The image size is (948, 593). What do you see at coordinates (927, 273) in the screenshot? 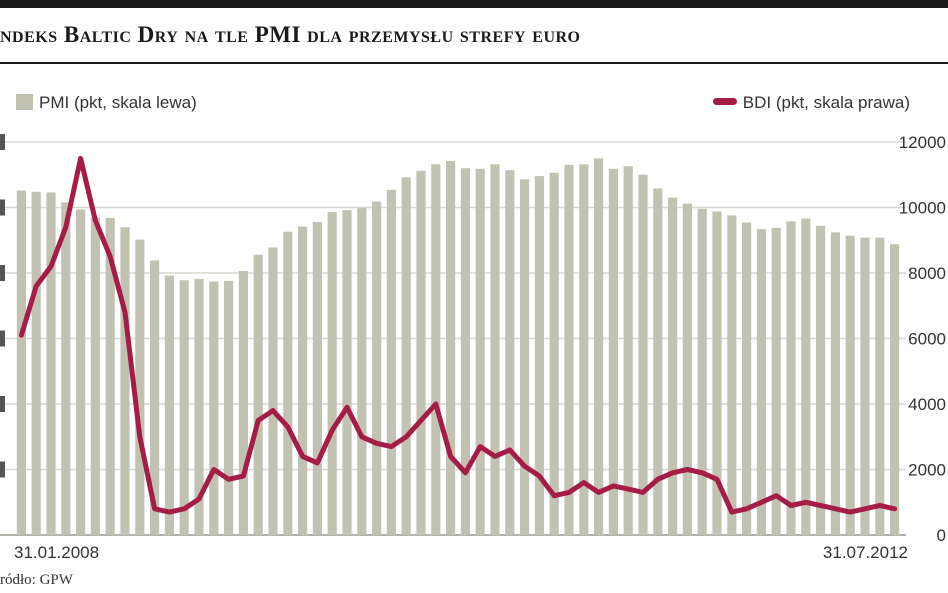
I see `y-right-tick-label: 8000` at bounding box center [927, 273].